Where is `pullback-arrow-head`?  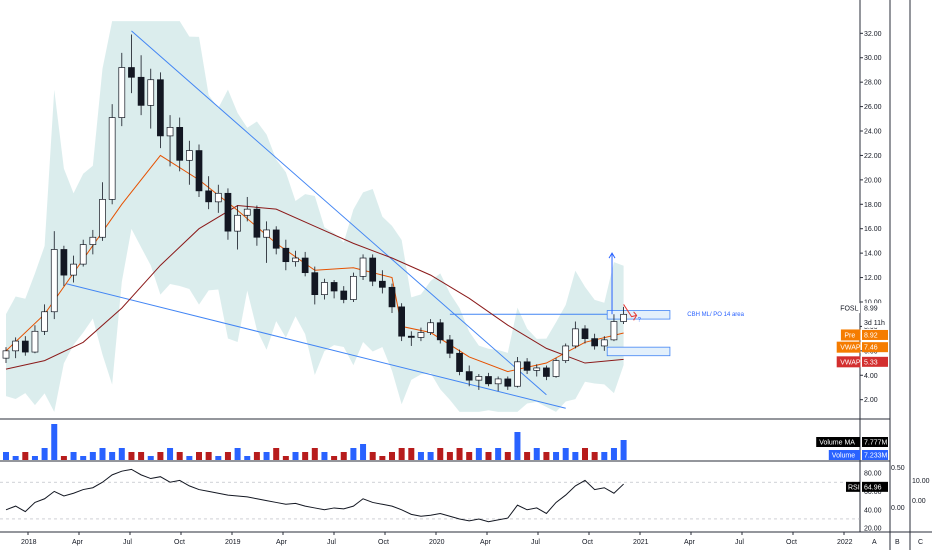
pullback-arrow-head is located at coordinates (635, 316).